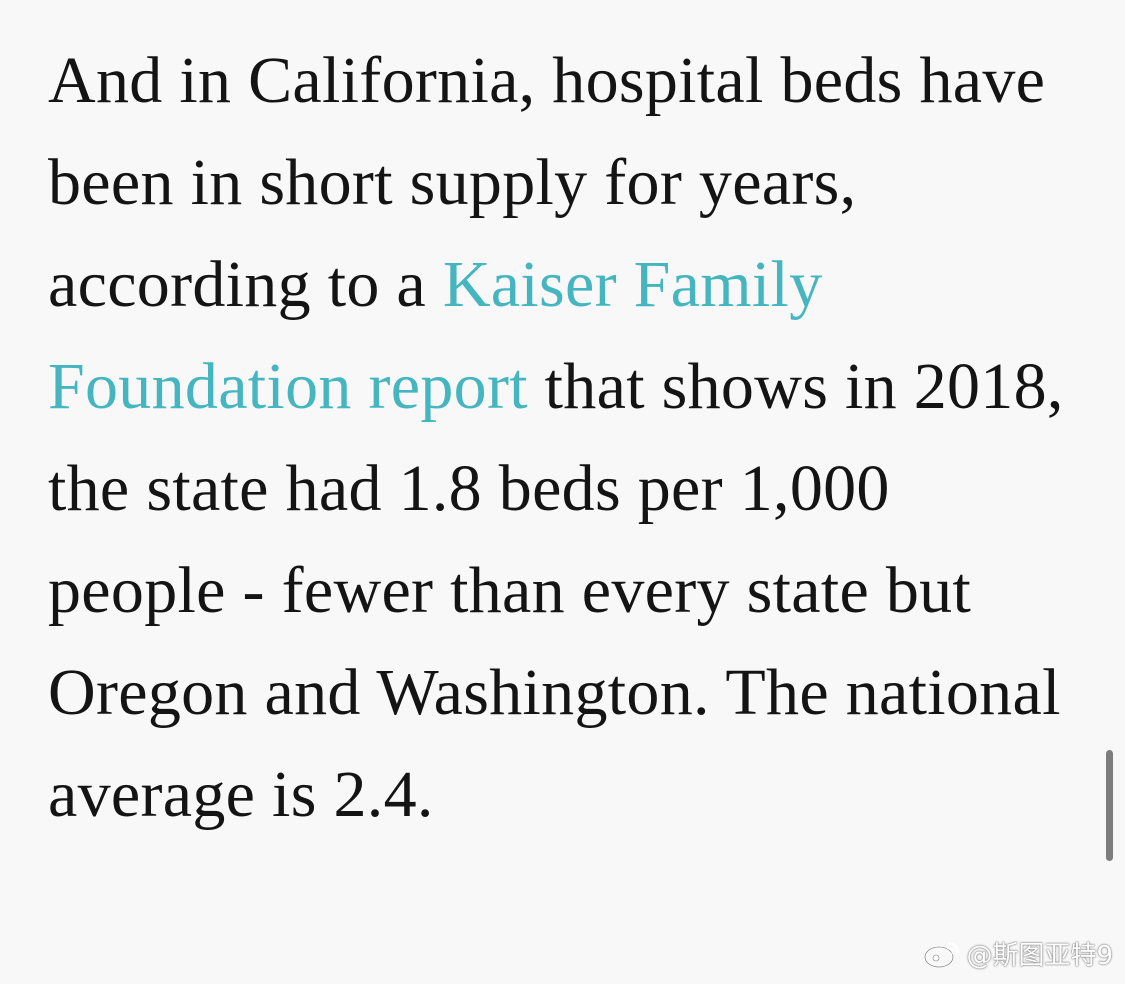  Describe the element at coordinates (435, 335) in the screenshot. I see `kaiser-report-link: Kaiser Family Foundation report` at that location.